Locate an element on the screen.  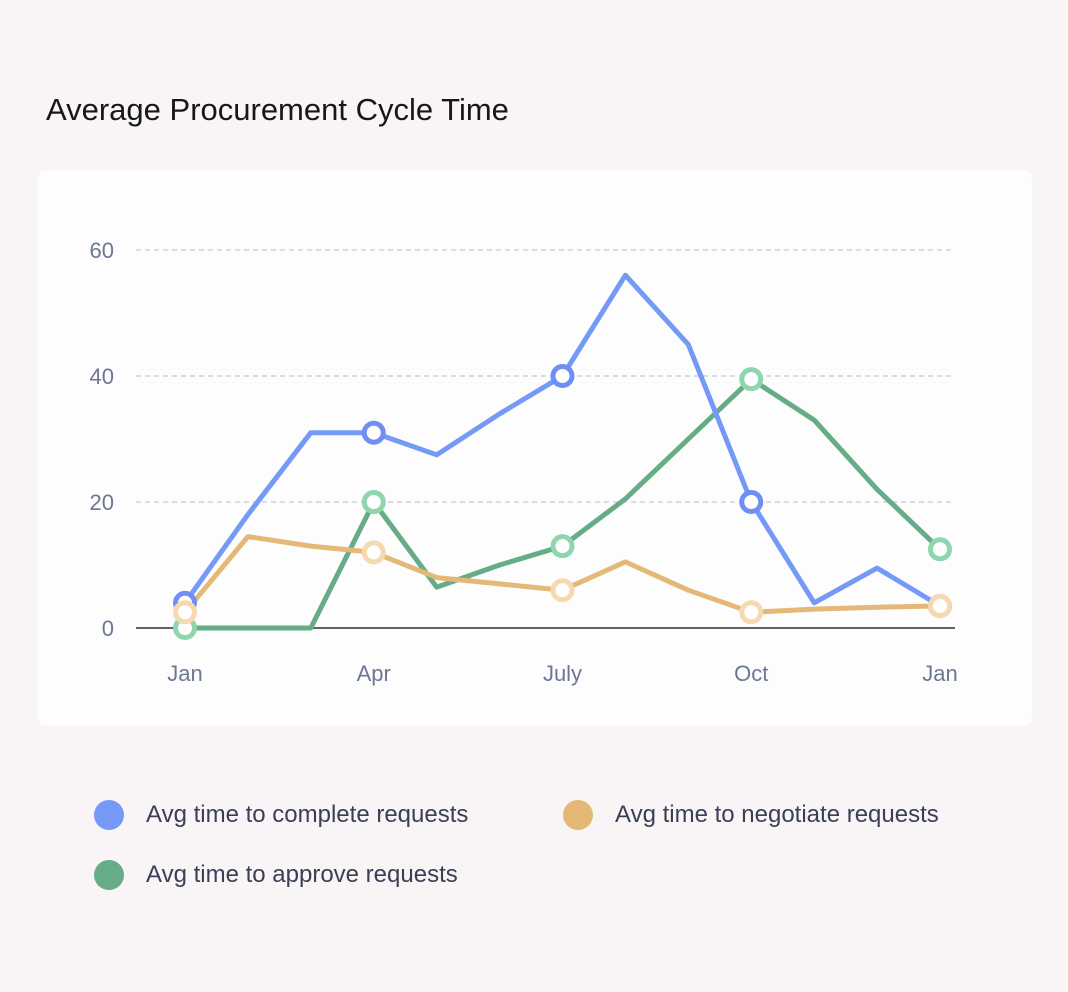
chart-title: Average Procurement Cycle Time is located at coordinates (277, 109).